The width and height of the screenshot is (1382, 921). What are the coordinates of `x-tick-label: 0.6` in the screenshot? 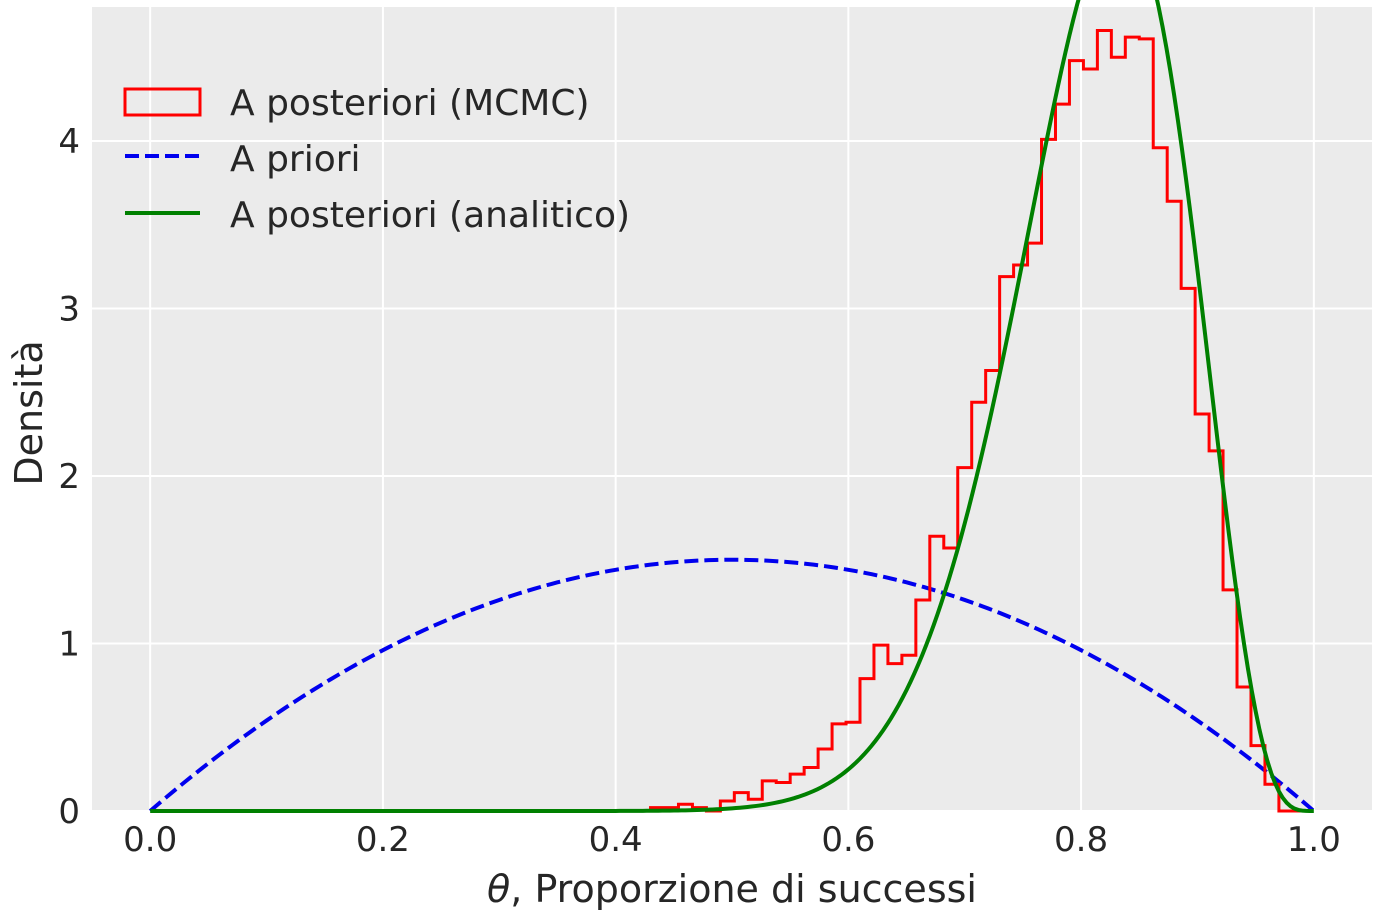 It's located at (848, 840).